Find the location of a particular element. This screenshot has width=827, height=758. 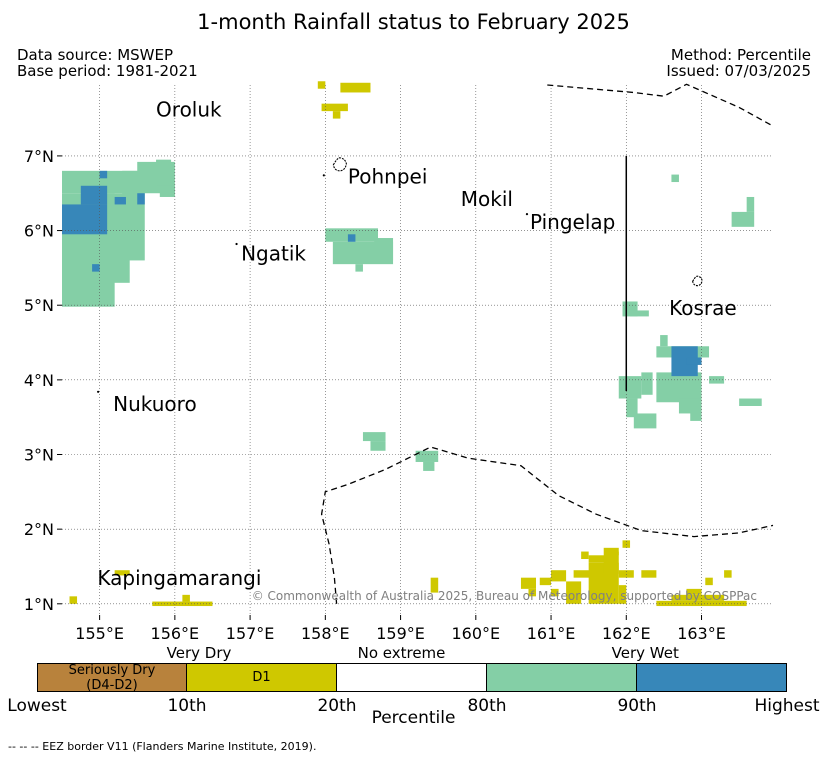

lon-tick-label: 158°E is located at coordinates (325, 632).